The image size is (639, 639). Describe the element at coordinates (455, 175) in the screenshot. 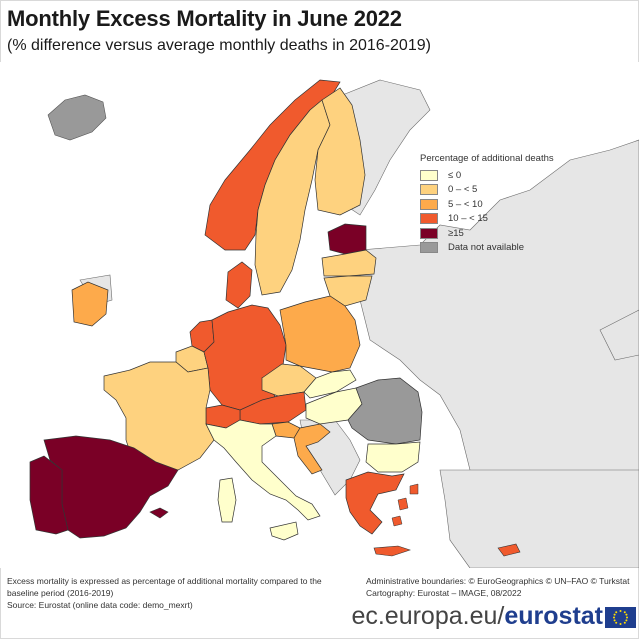

I see `legend-label: ≤ 0` at that location.